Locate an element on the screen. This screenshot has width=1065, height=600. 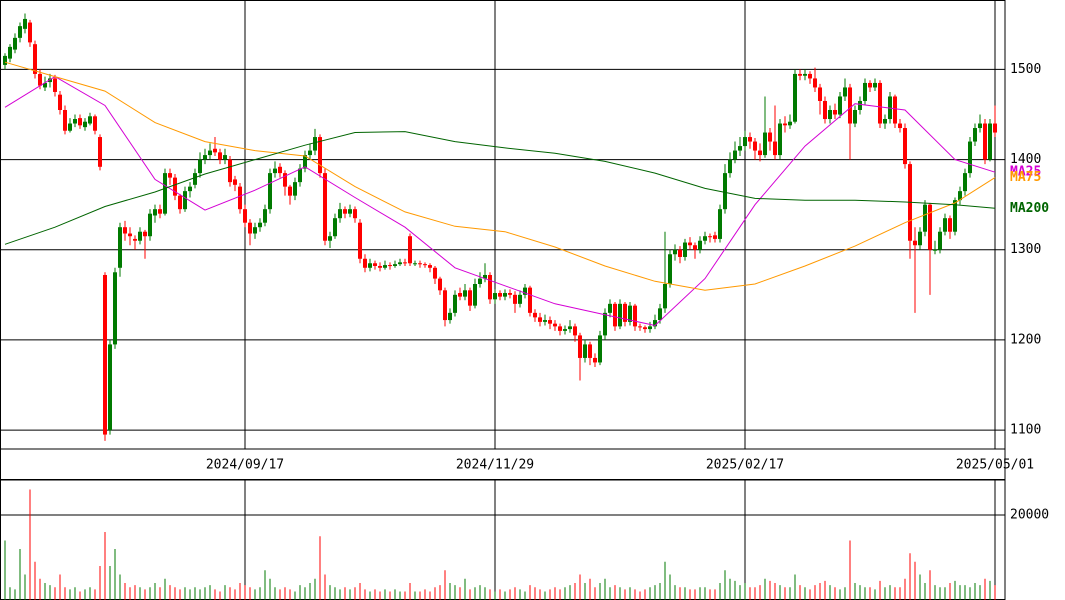
x-tick-label: 2024/11/29 is located at coordinates (495, 465).